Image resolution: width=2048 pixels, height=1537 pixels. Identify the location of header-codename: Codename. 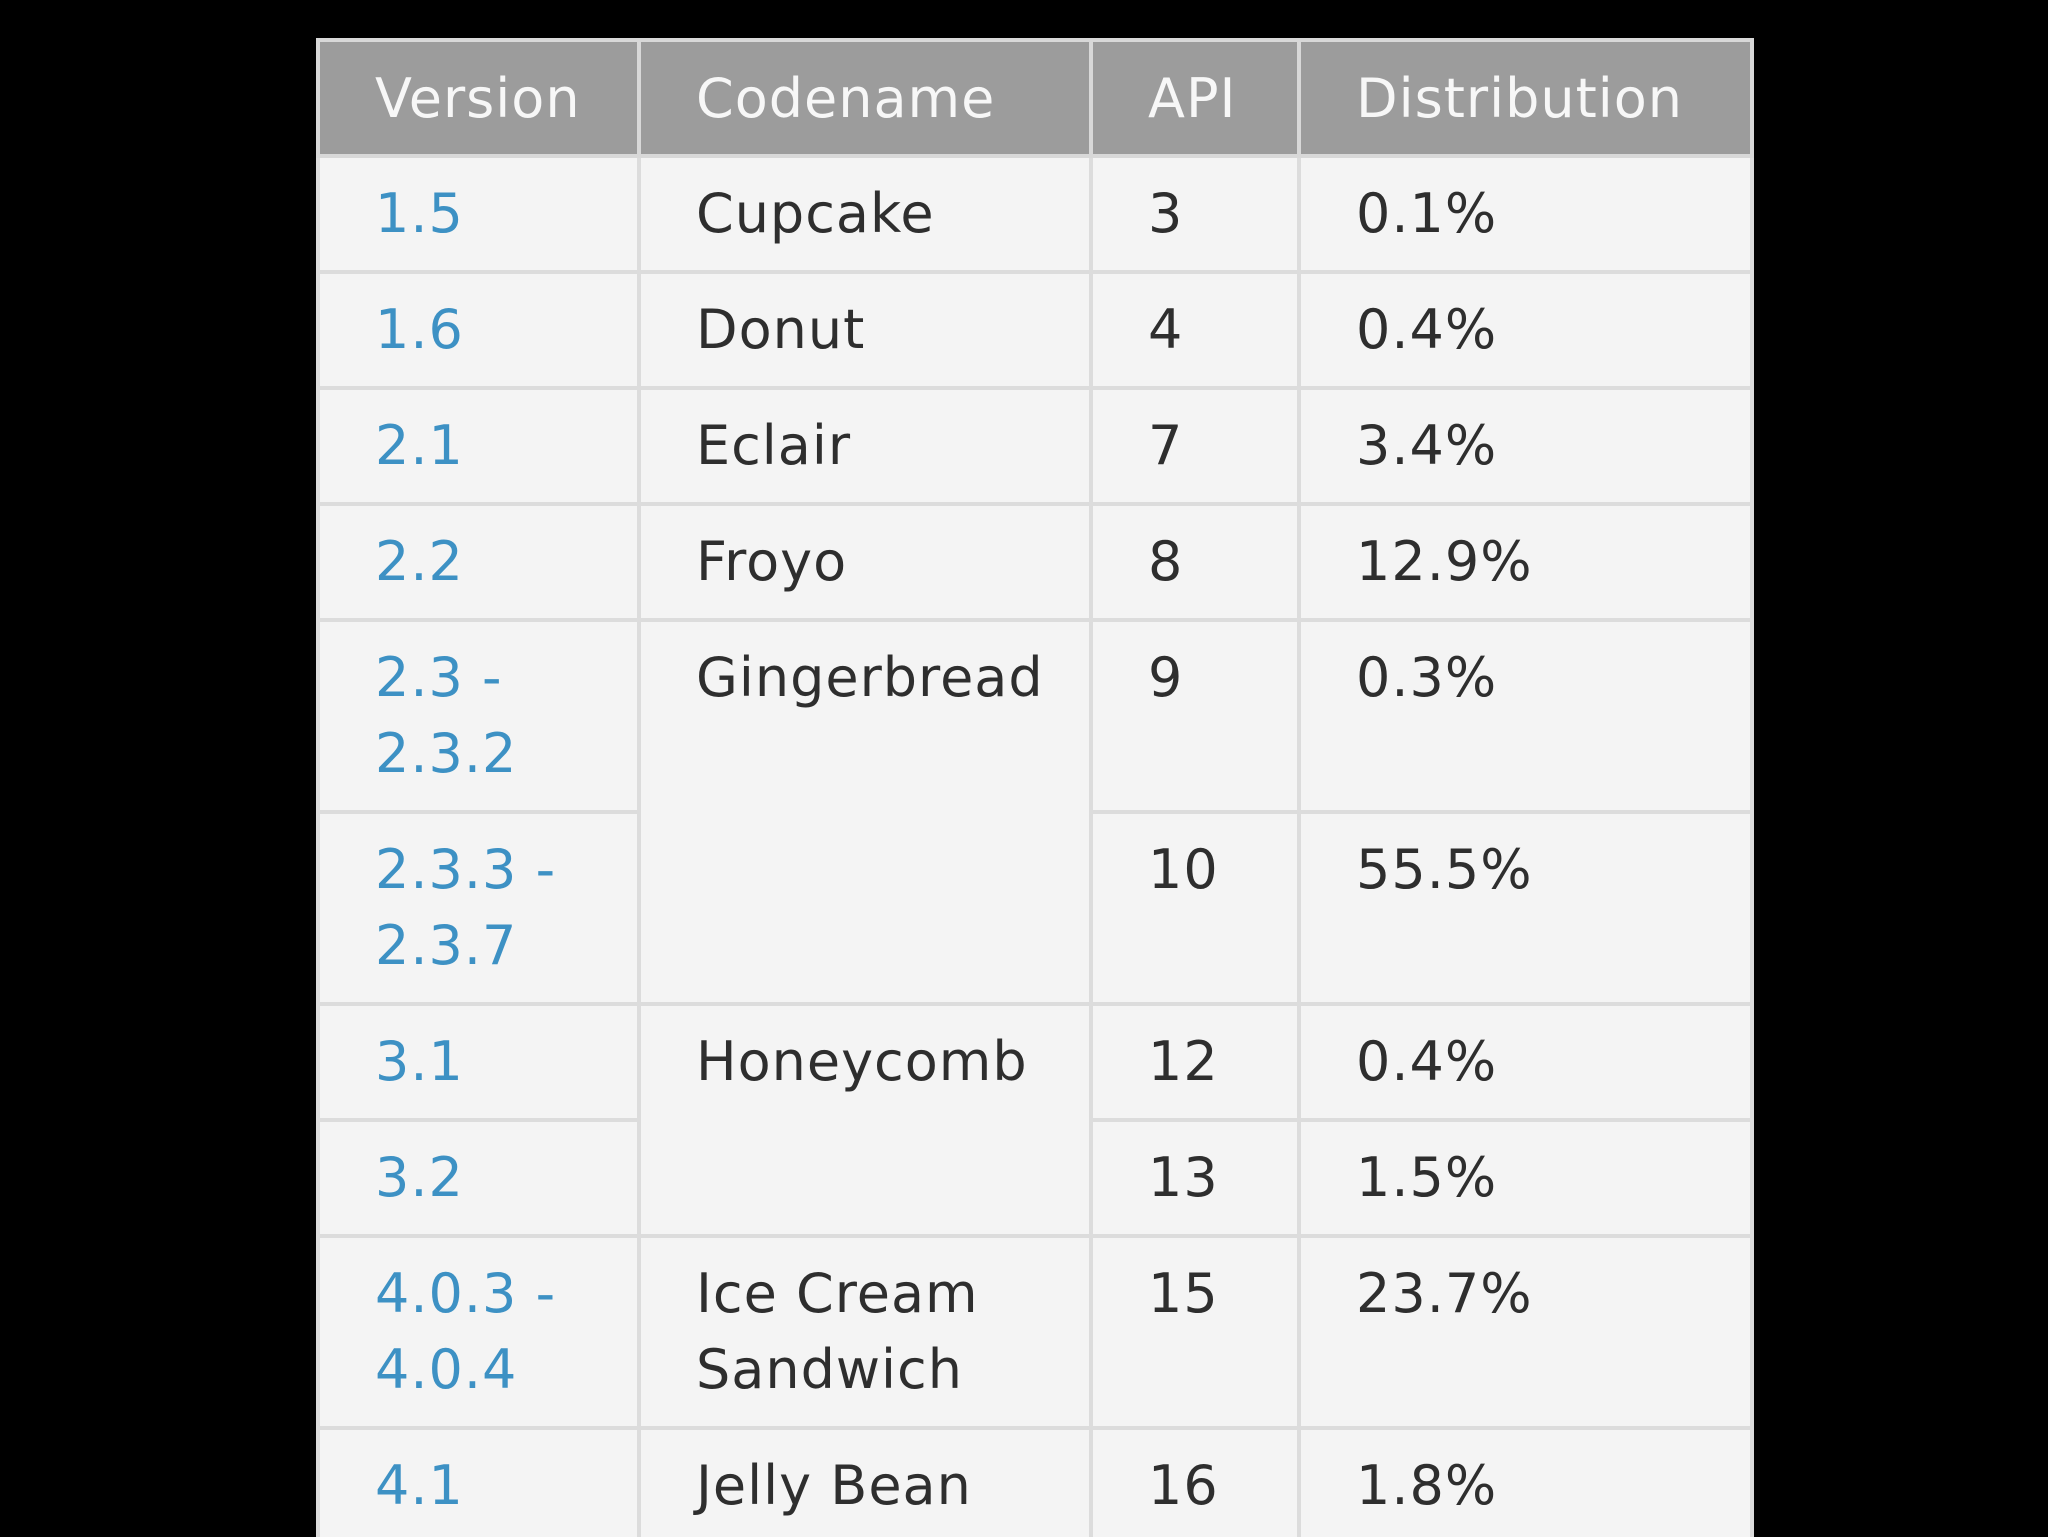
(865, 98).